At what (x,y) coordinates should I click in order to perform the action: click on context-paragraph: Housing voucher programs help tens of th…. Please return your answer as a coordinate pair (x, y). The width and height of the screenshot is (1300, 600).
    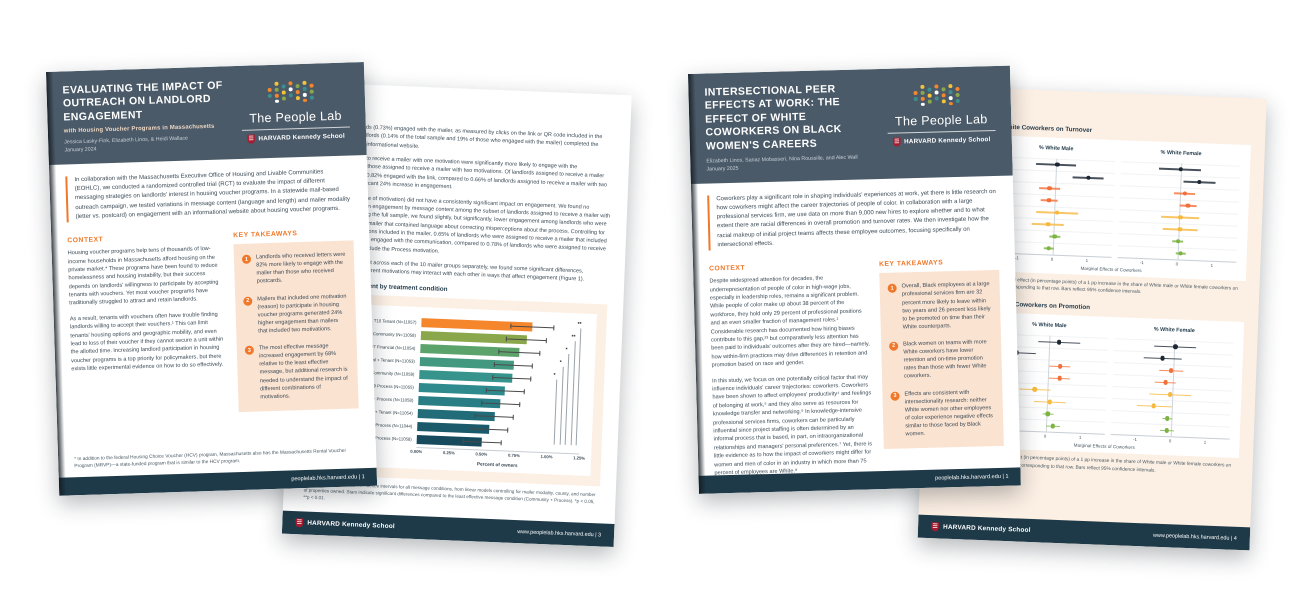
    Looking at the image, I should click on (143, 276).